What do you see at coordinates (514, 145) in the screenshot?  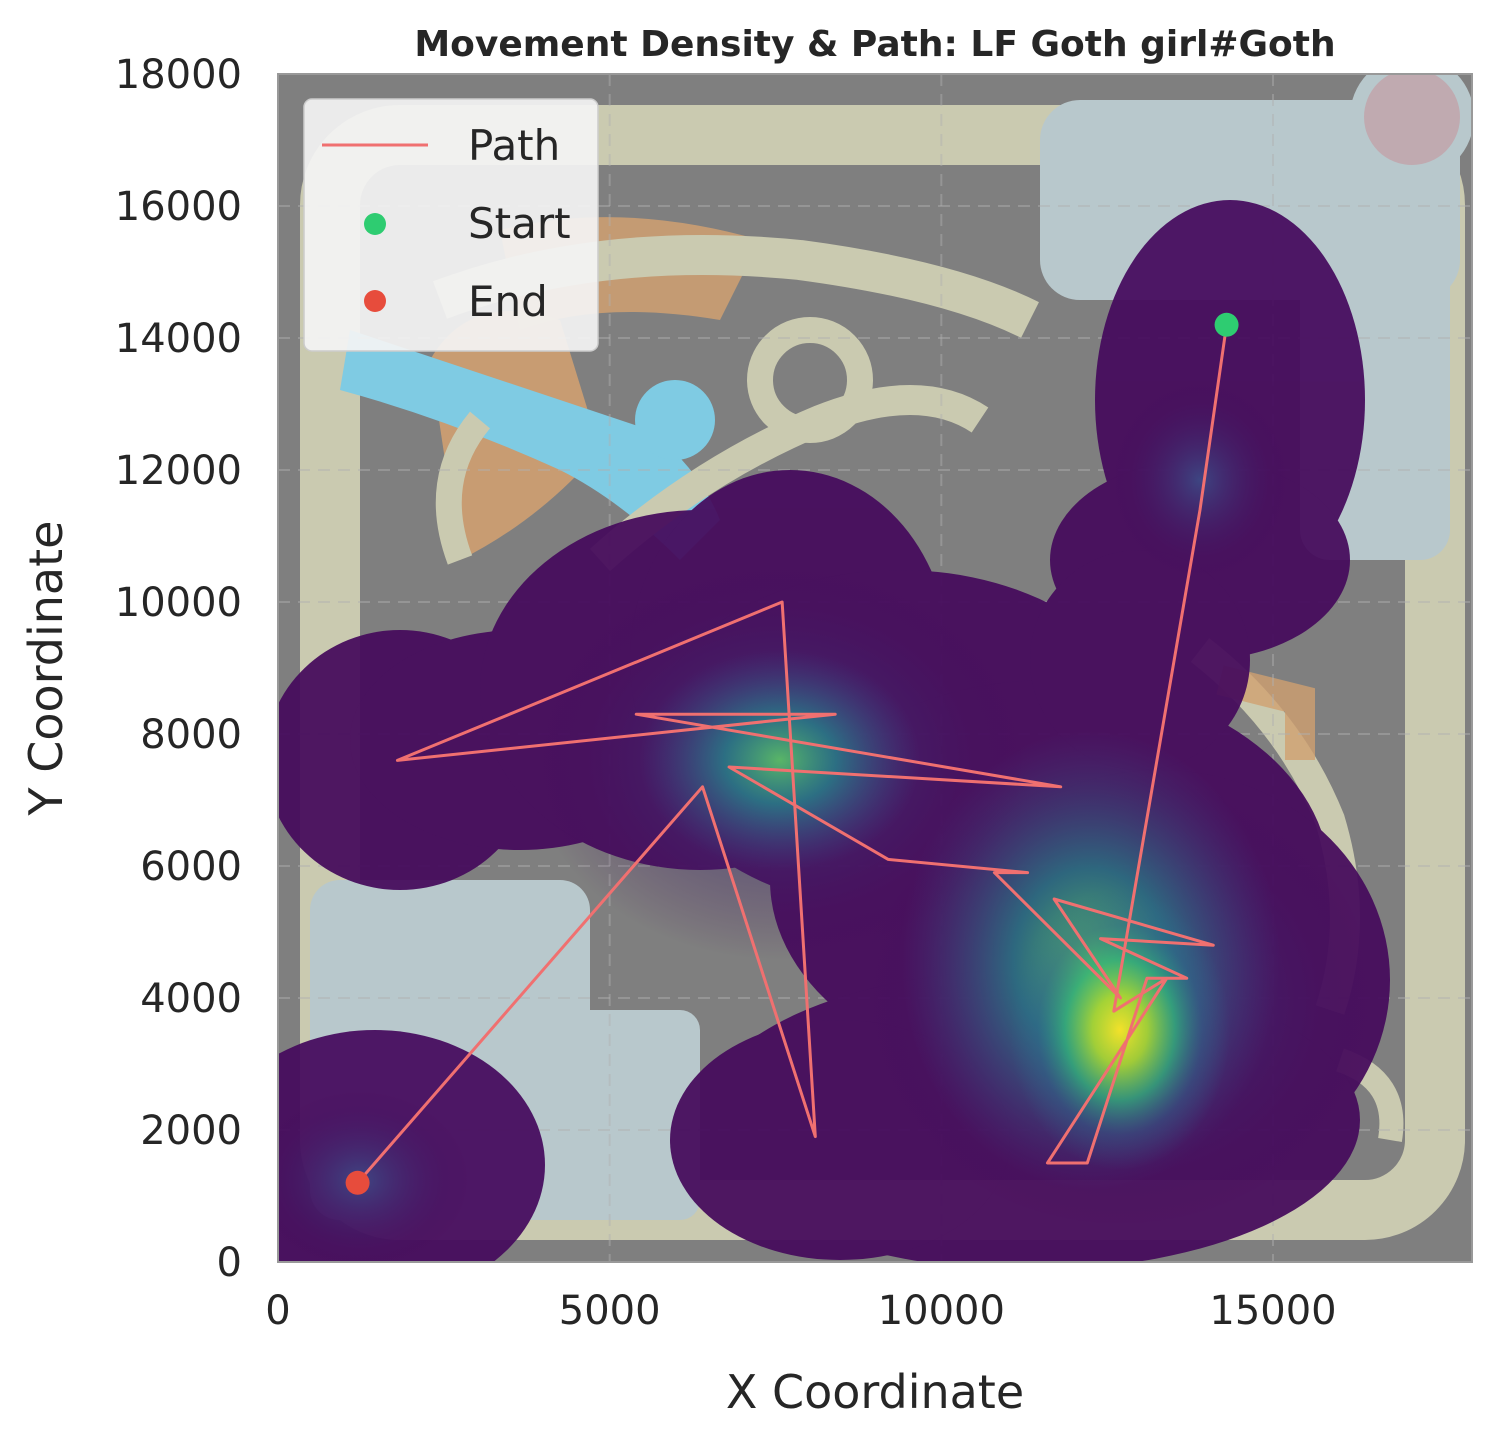 I see `legend-path-label: Path` at bounding box center [514, 145].